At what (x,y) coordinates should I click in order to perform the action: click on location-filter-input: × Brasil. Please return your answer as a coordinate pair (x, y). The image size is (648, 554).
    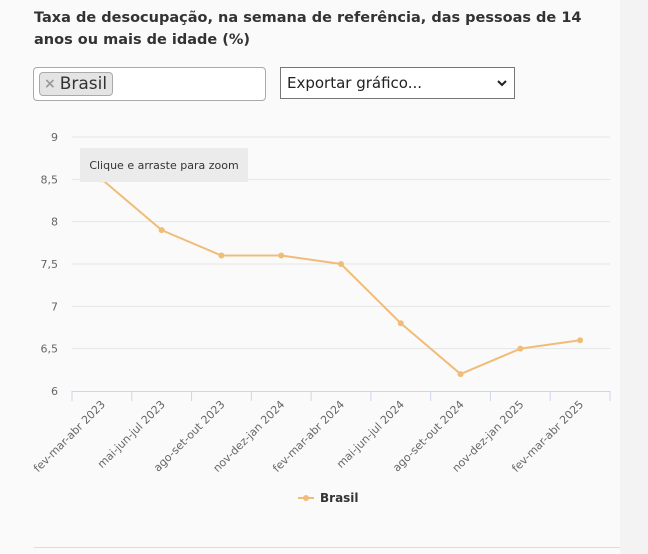
    Looking at the image, I should click on (149, 84).